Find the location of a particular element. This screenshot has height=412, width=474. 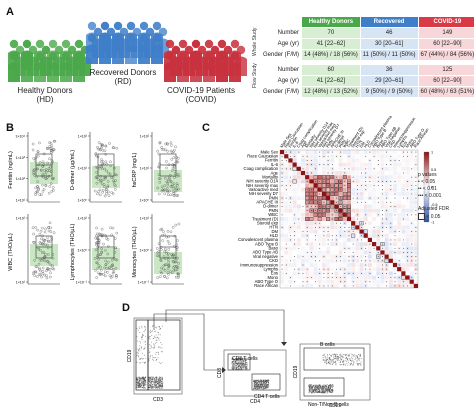

matrix-row-label: HTN is located at coordinates (273, 227).